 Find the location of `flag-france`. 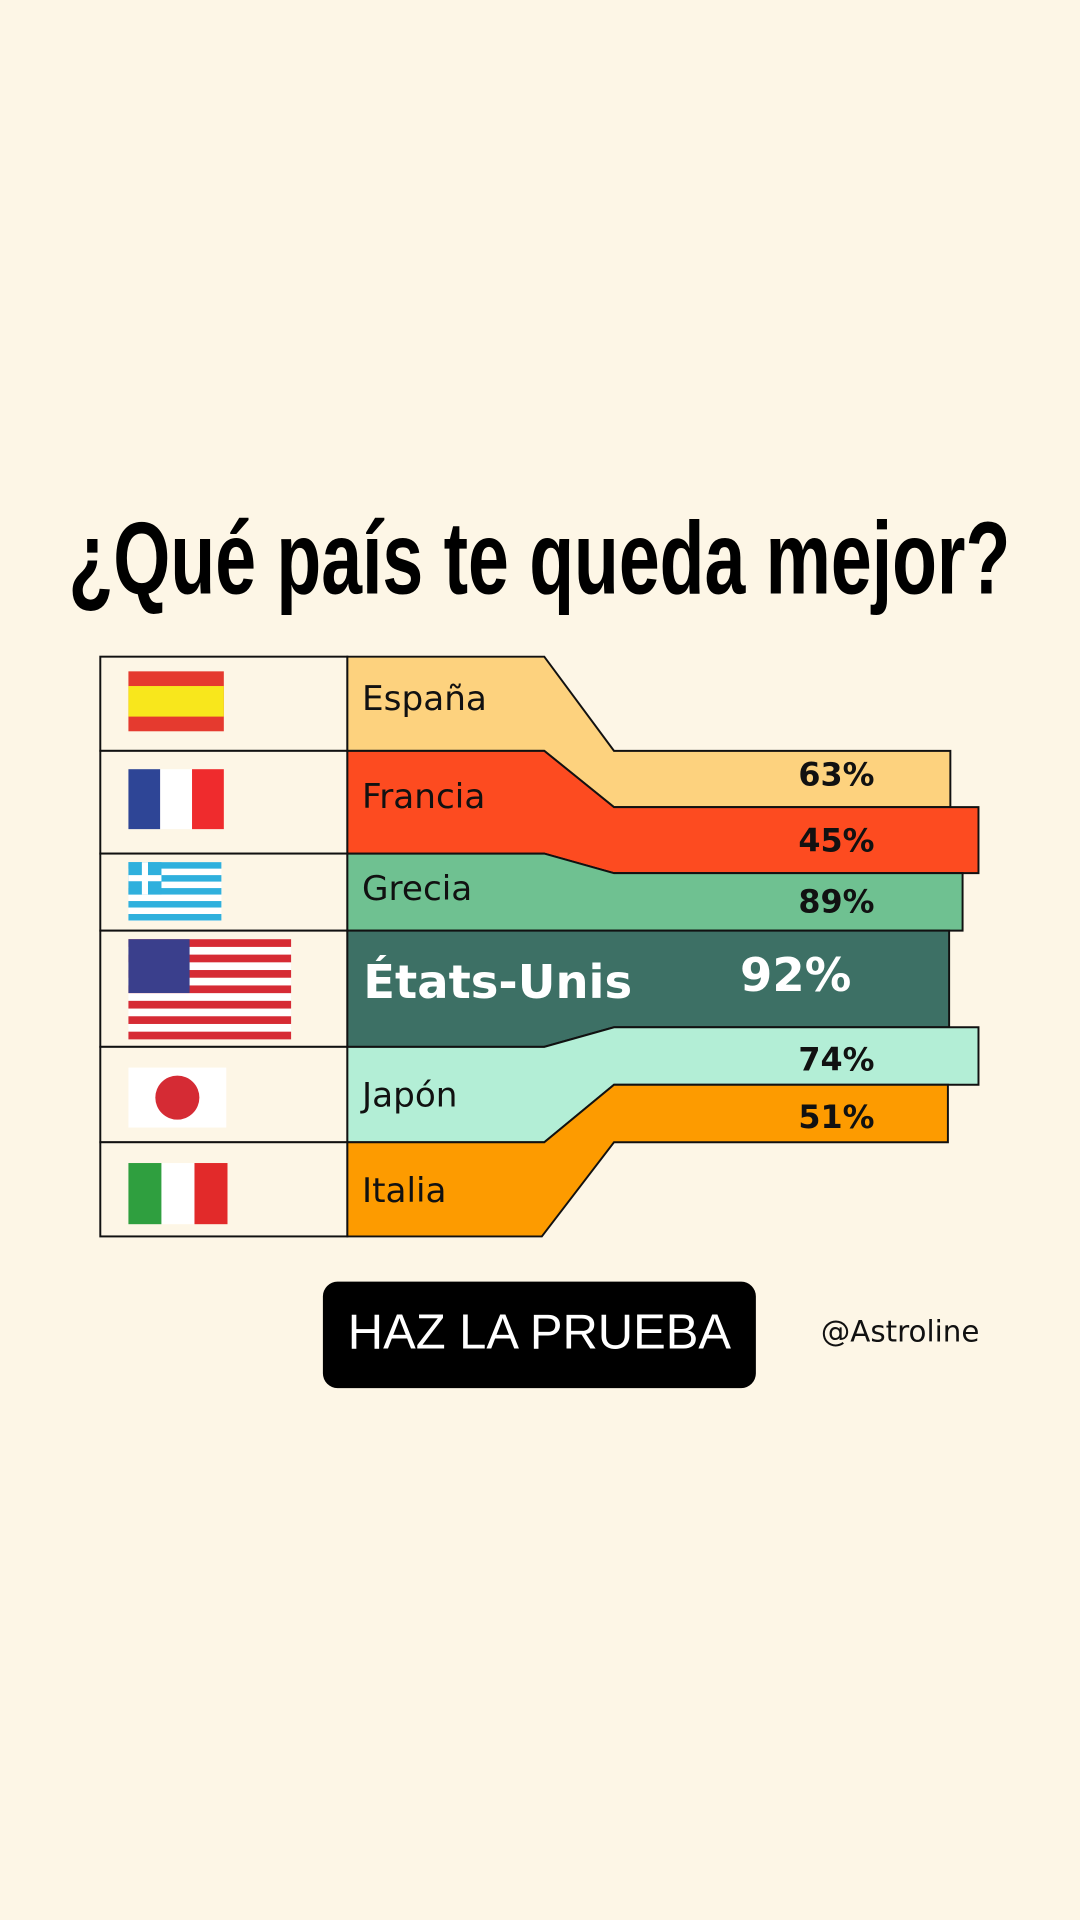

flag-france is located at coordinates (176, 799).